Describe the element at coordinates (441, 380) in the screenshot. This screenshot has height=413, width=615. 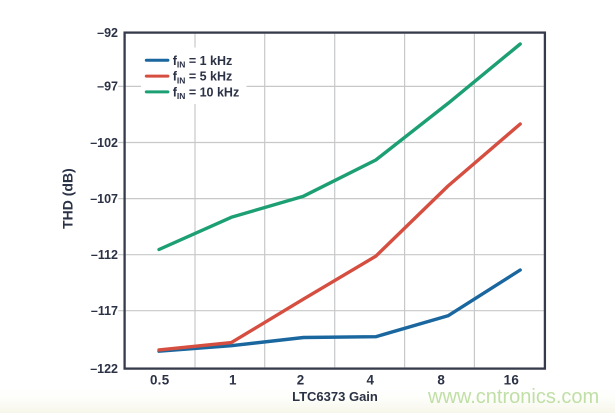
I see `svg-text: 8` at that location.